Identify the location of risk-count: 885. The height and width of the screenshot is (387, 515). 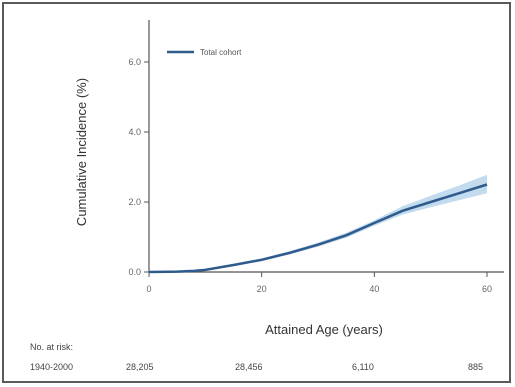
(476, 367).